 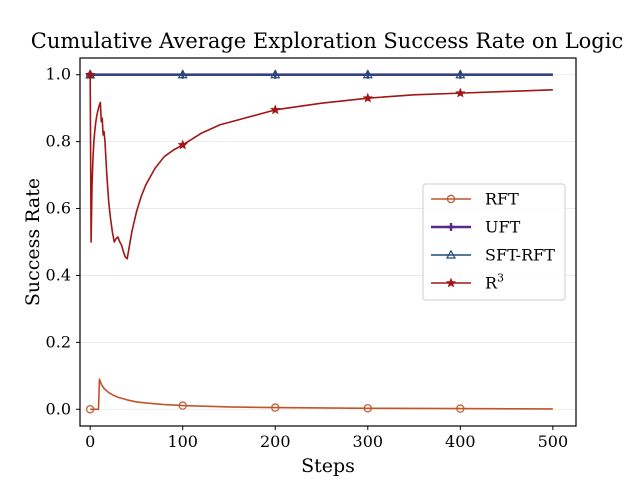 What do you see at coordinates (58, 274) in the screenshot?
I see `y-tick-label: 0.4` at bounding box center [58, 274].